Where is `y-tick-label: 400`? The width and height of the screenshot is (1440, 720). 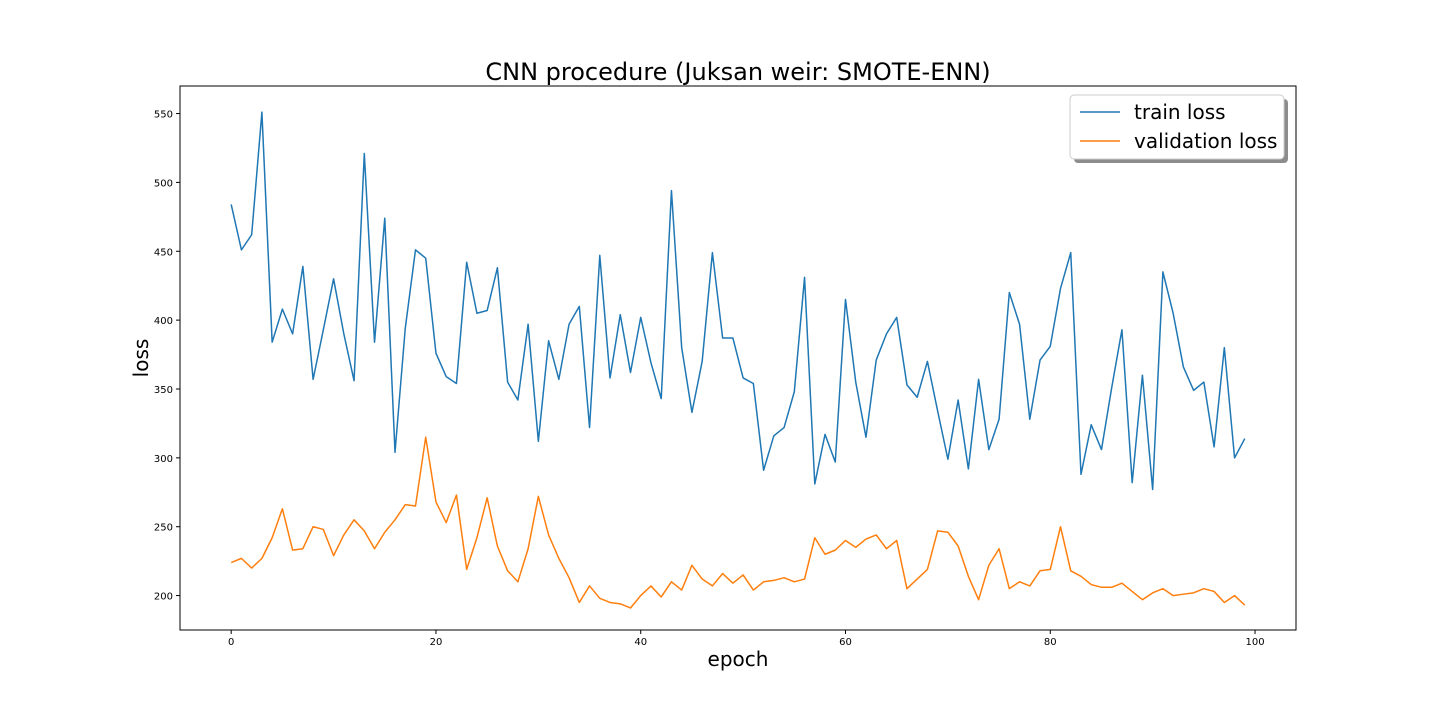 y-tick-label: 400 is located at coordinates (163, 321).